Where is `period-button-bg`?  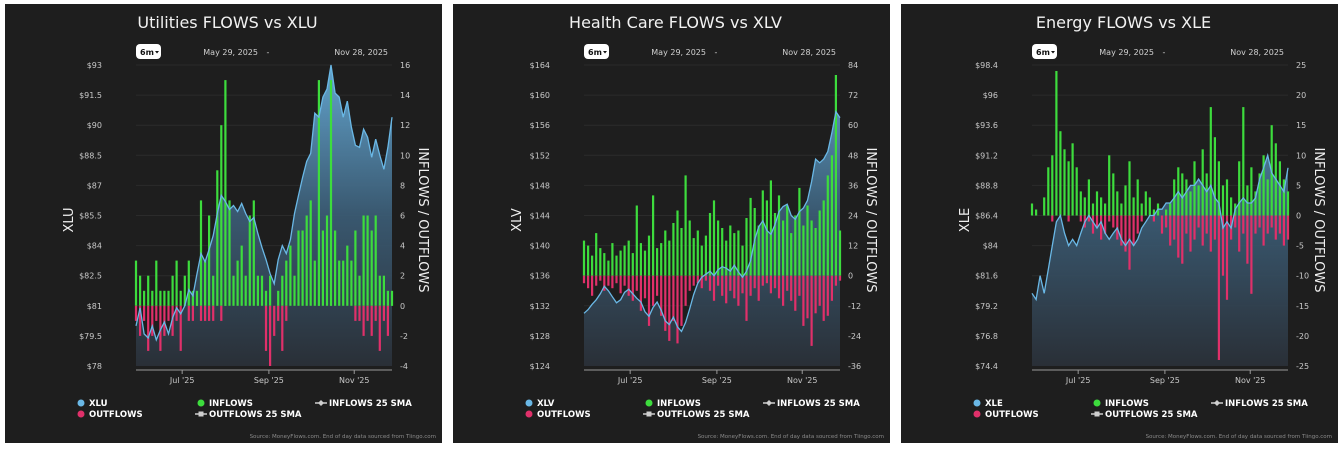 period-button-bg is located at coordinates (148, 51).